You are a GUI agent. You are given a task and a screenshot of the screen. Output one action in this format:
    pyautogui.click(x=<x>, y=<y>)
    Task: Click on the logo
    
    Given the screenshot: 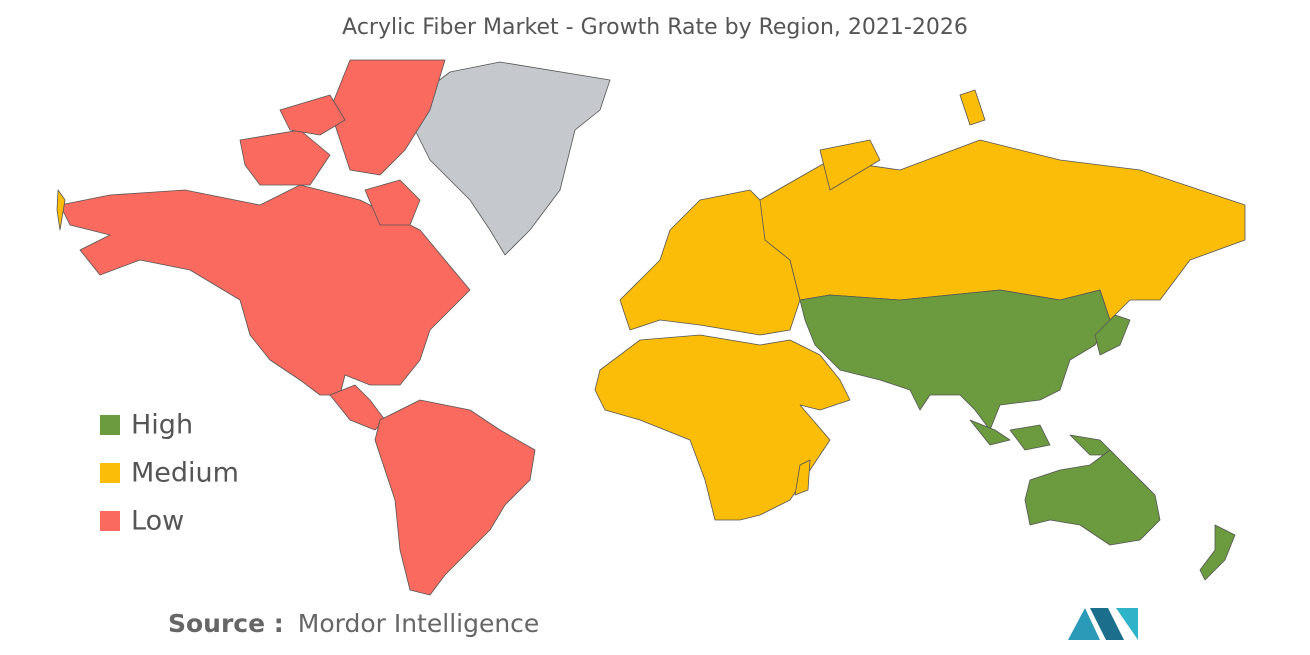 What is the action you would take?
    pyautogui.click(x=1103, y=624)
    